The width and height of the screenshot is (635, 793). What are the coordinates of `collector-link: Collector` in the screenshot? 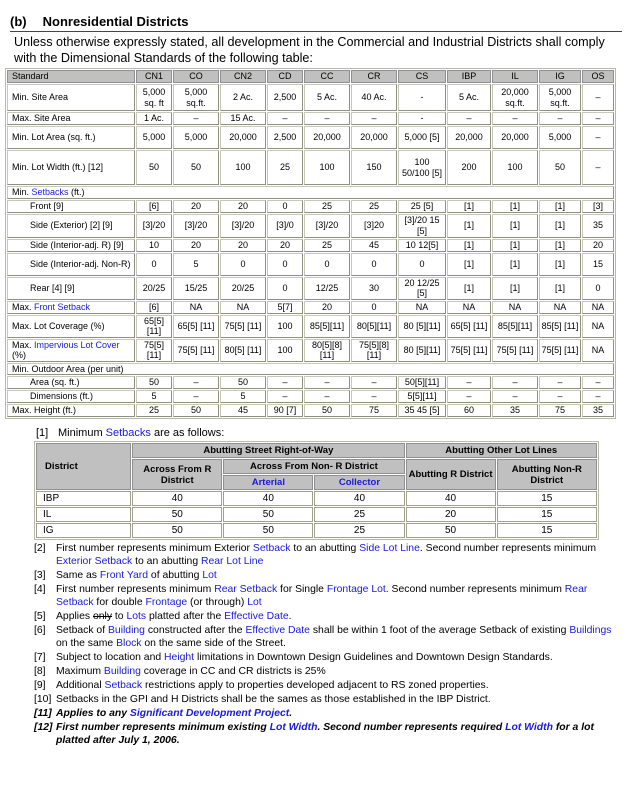 It's located at (359, 482).